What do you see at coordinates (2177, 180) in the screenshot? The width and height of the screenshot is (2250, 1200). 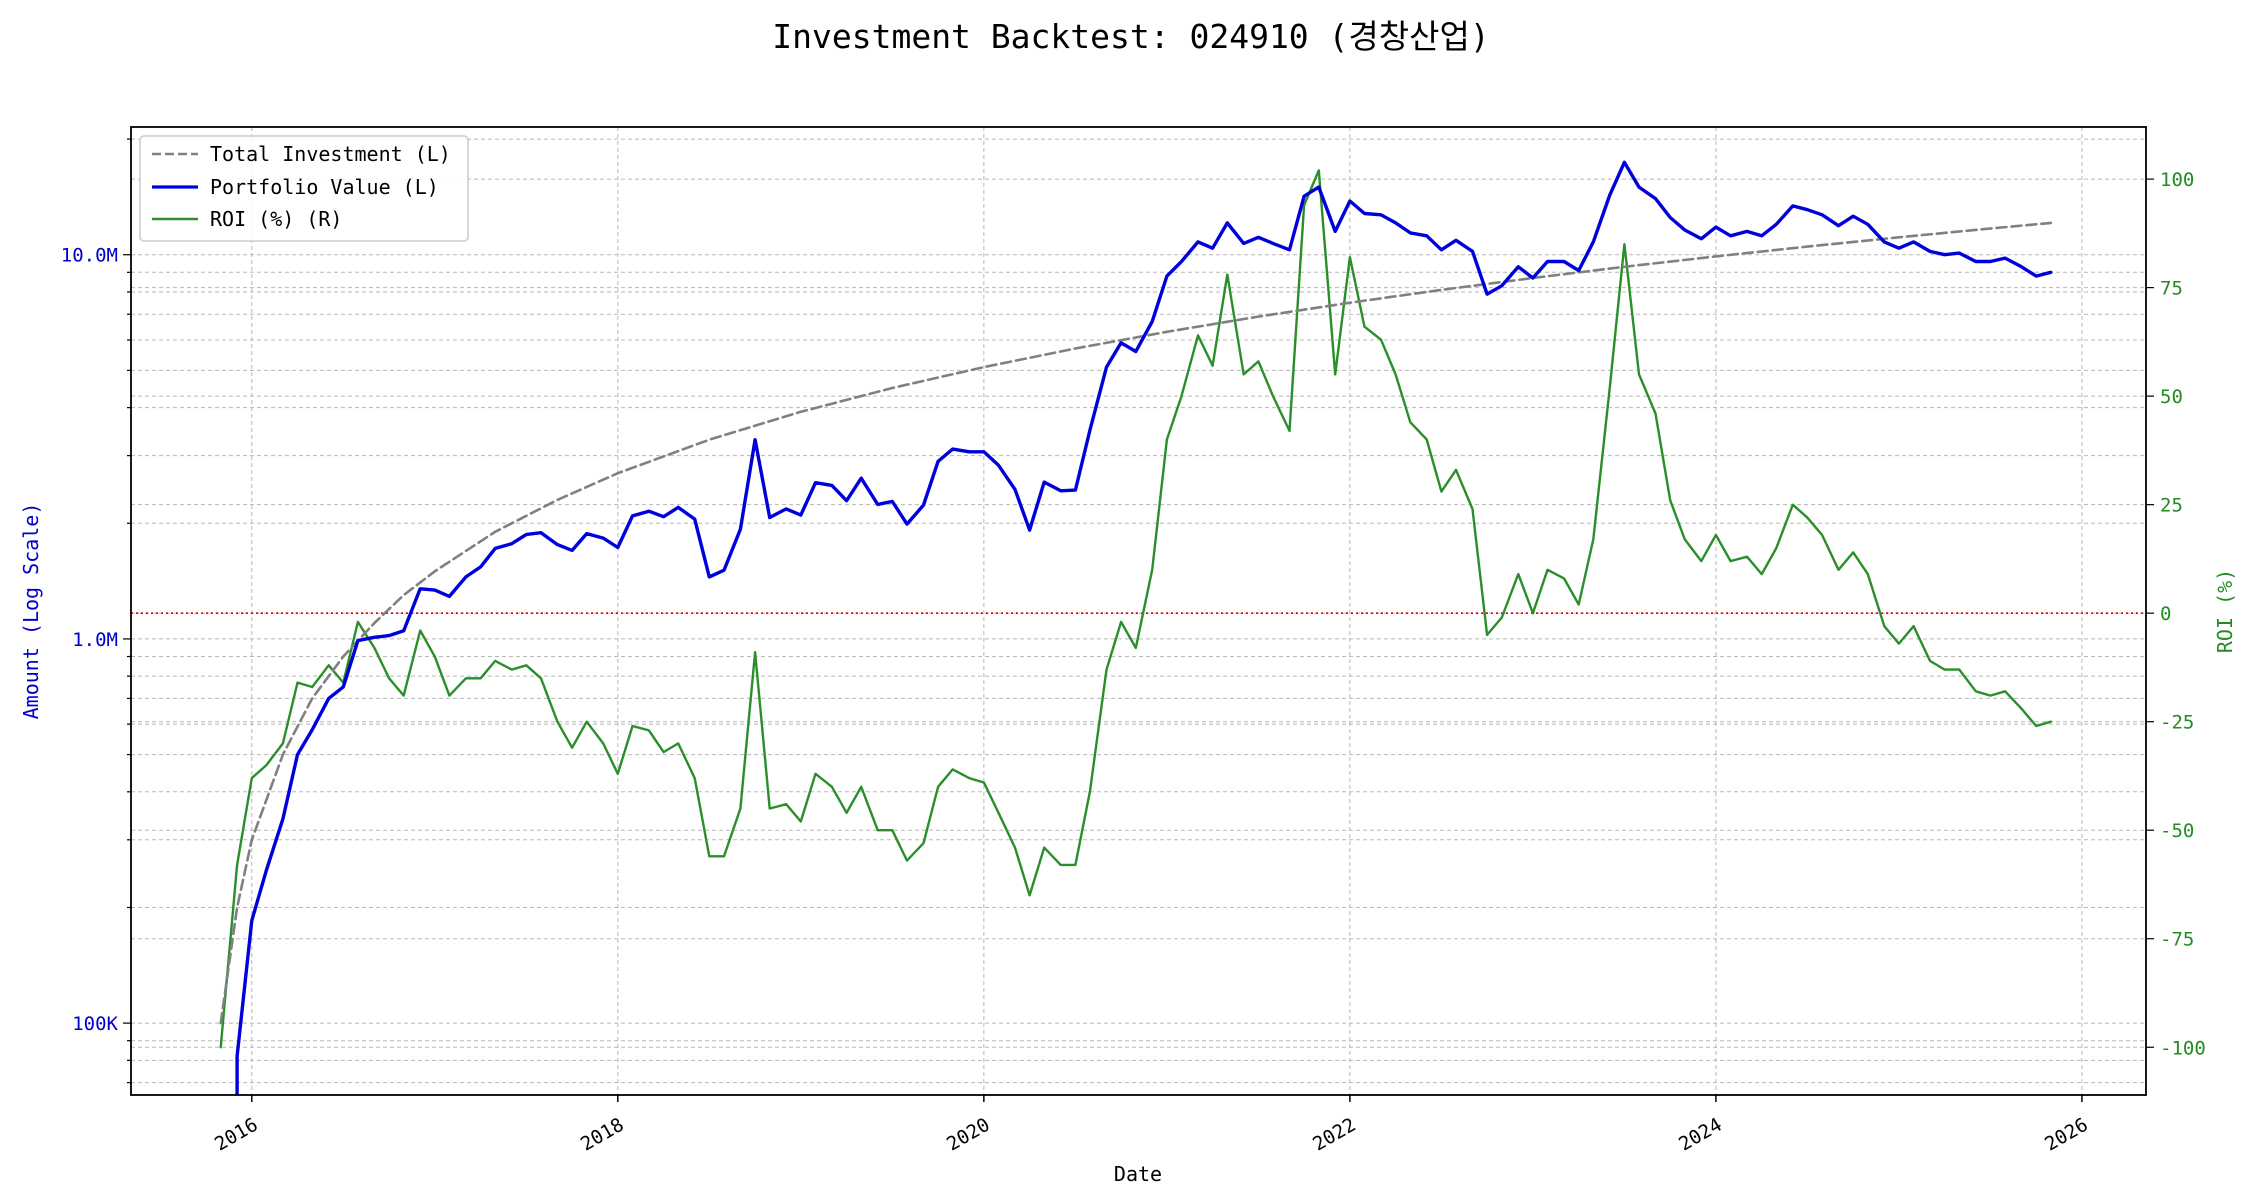 I see `right-y-tick-label: 100` at bounding box center [2177, 180].